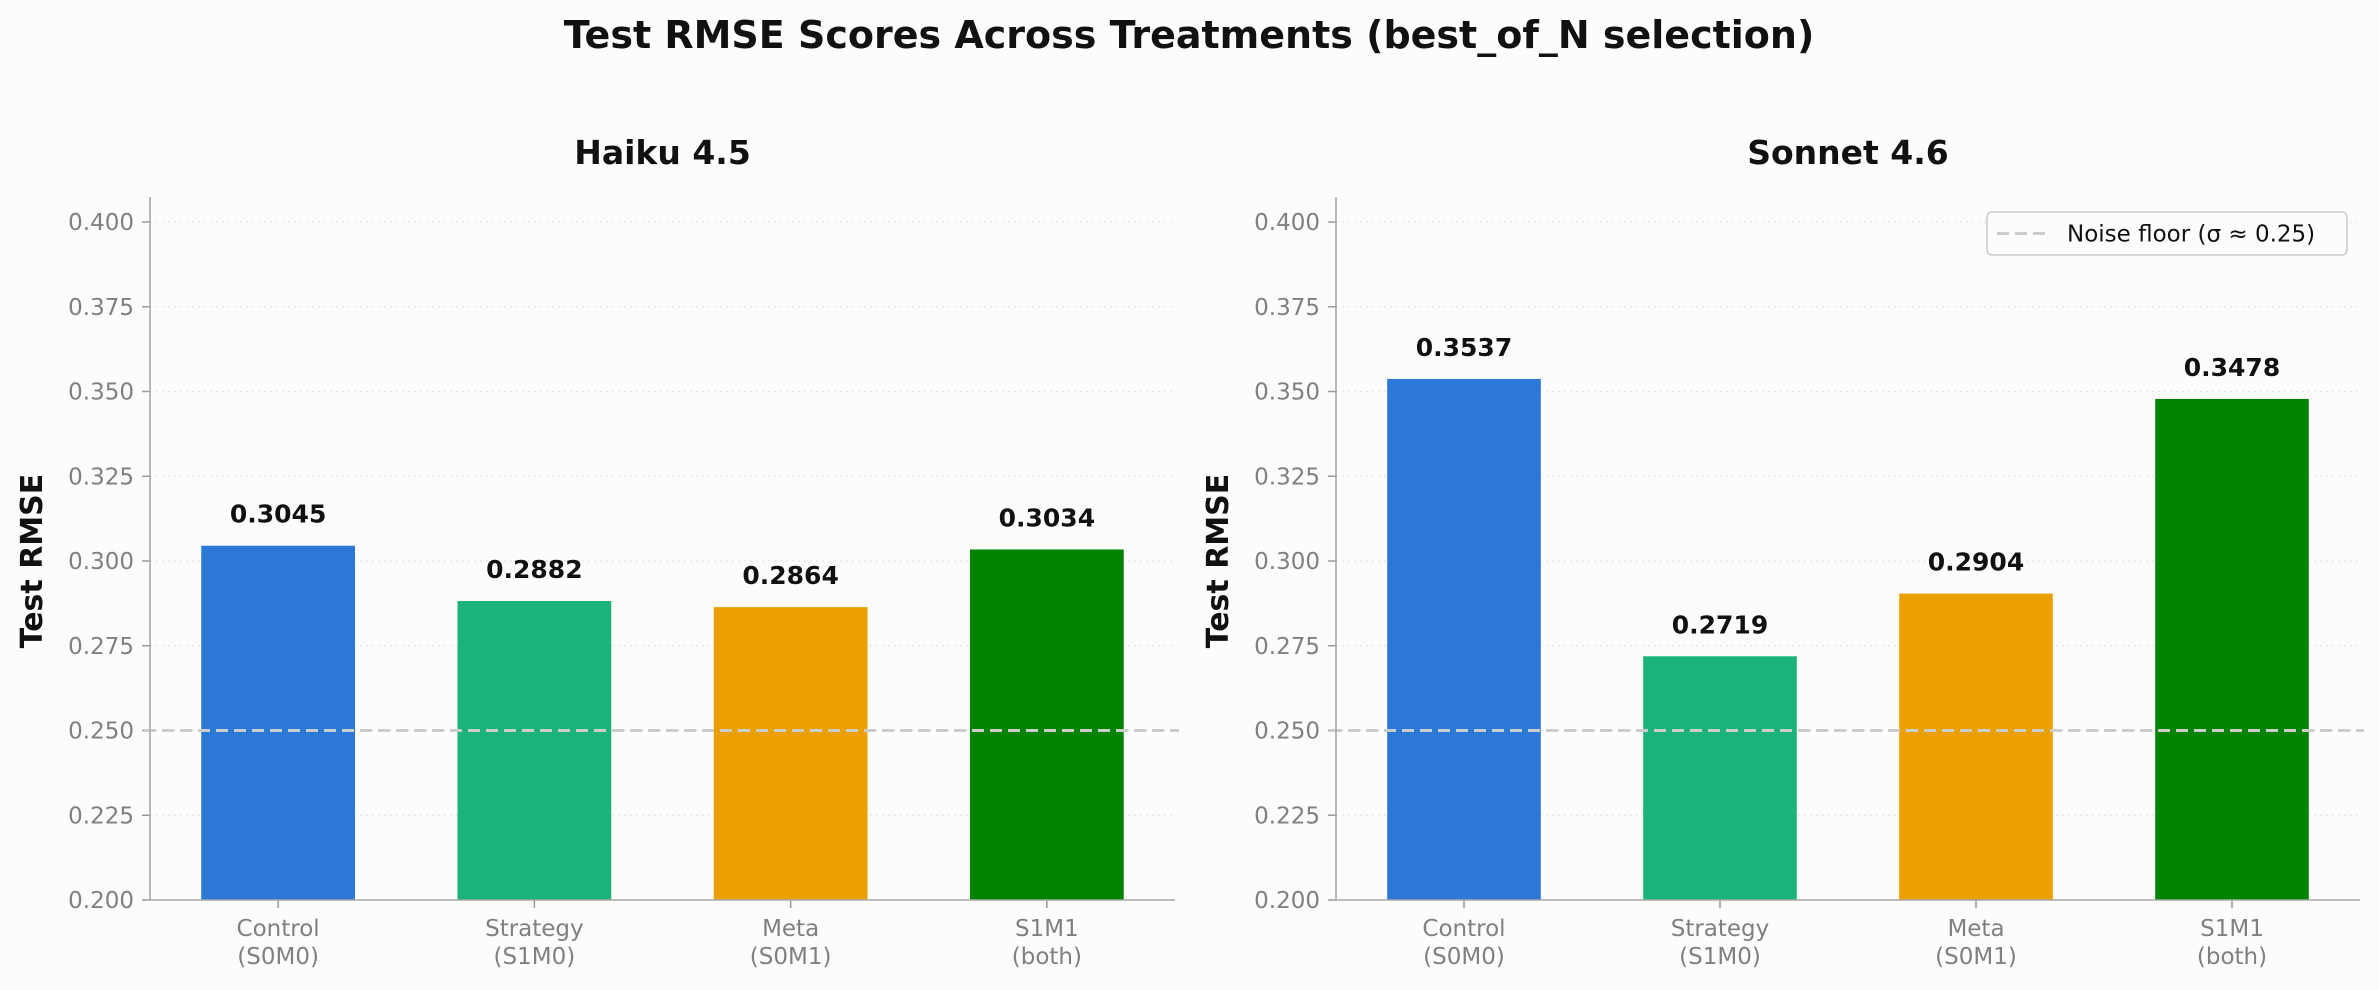 This screenshot has height=990, width=2379. I want to click on panel-title: Haiku 4.5, so click(662, 152).